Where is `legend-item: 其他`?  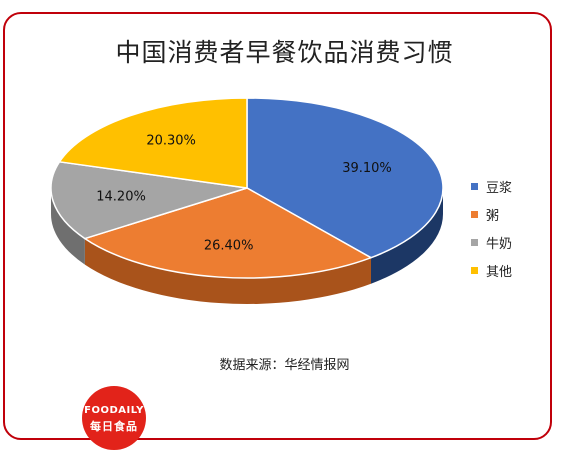 legend-item: 其他 is located at coordinates (491, 270).